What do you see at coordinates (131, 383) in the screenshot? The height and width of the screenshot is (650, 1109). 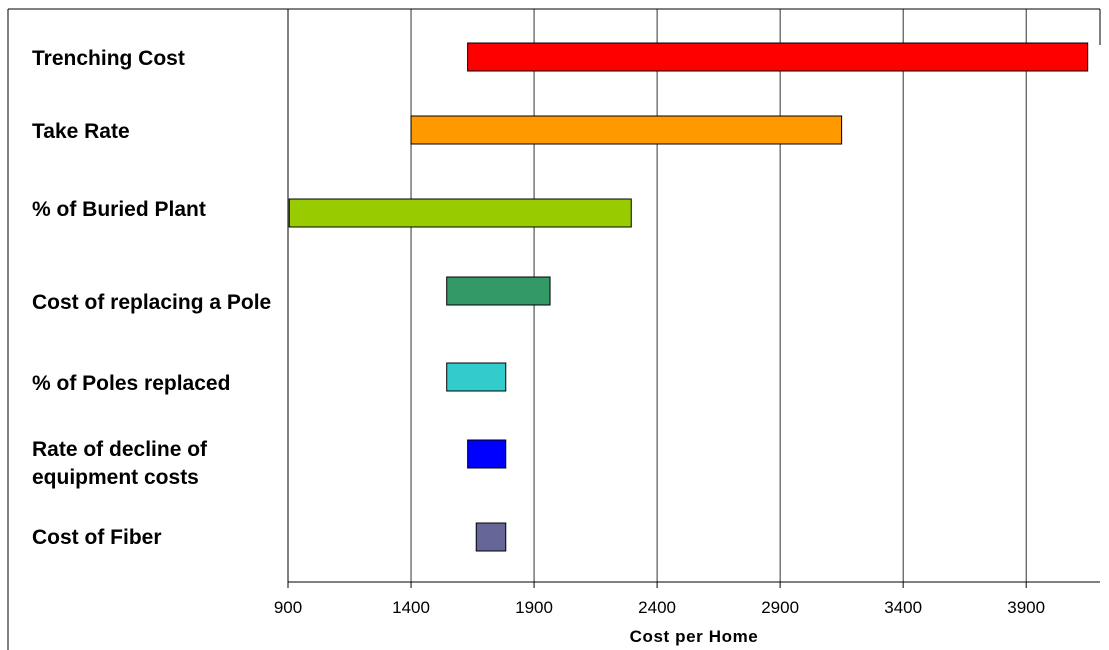 I see `category-label: % of Poles replaced` at bounding box center [131, 383].